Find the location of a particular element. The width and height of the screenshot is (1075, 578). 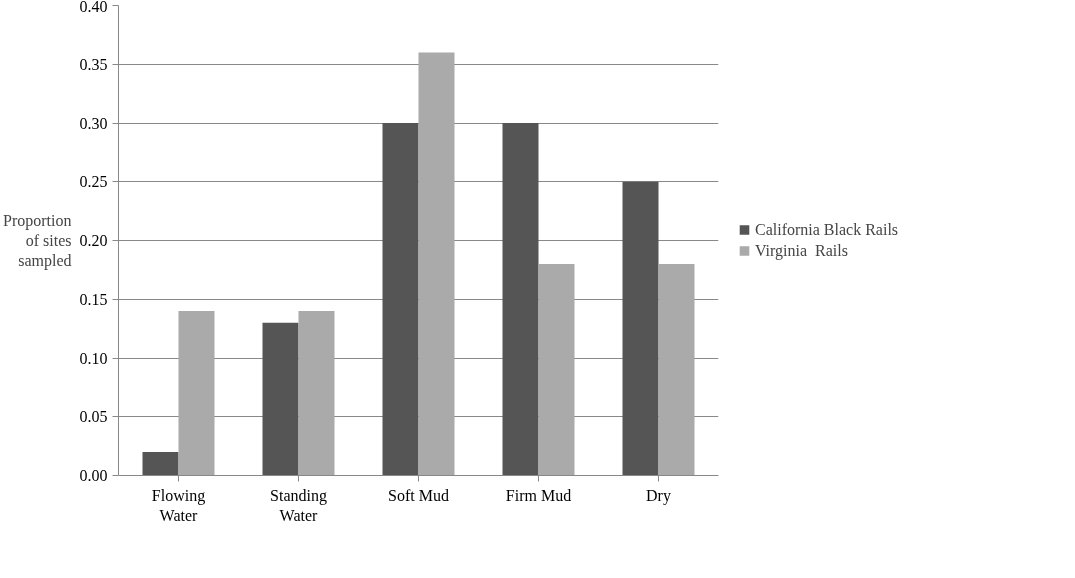

x-tick-label: Dry is located at coordinates (658, 495).